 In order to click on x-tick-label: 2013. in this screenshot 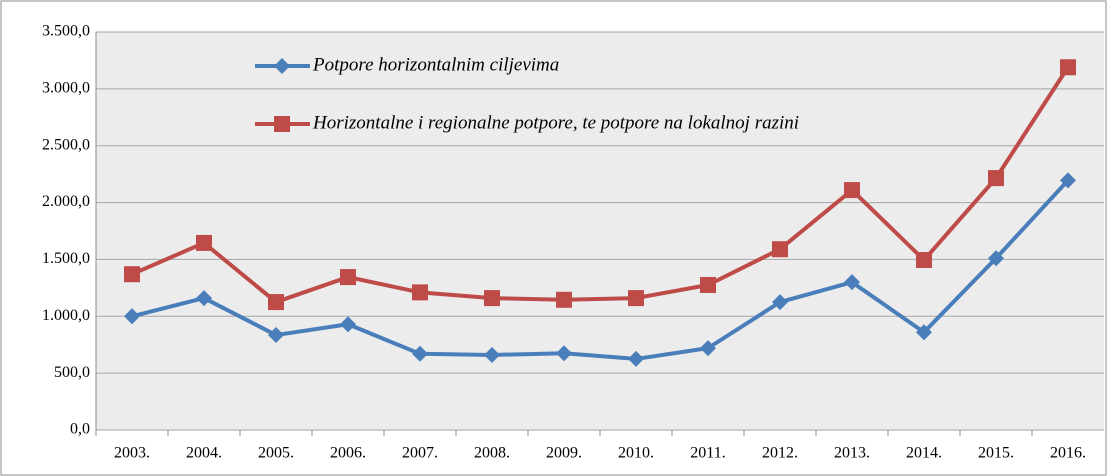, I will do `click(852, 453)`.